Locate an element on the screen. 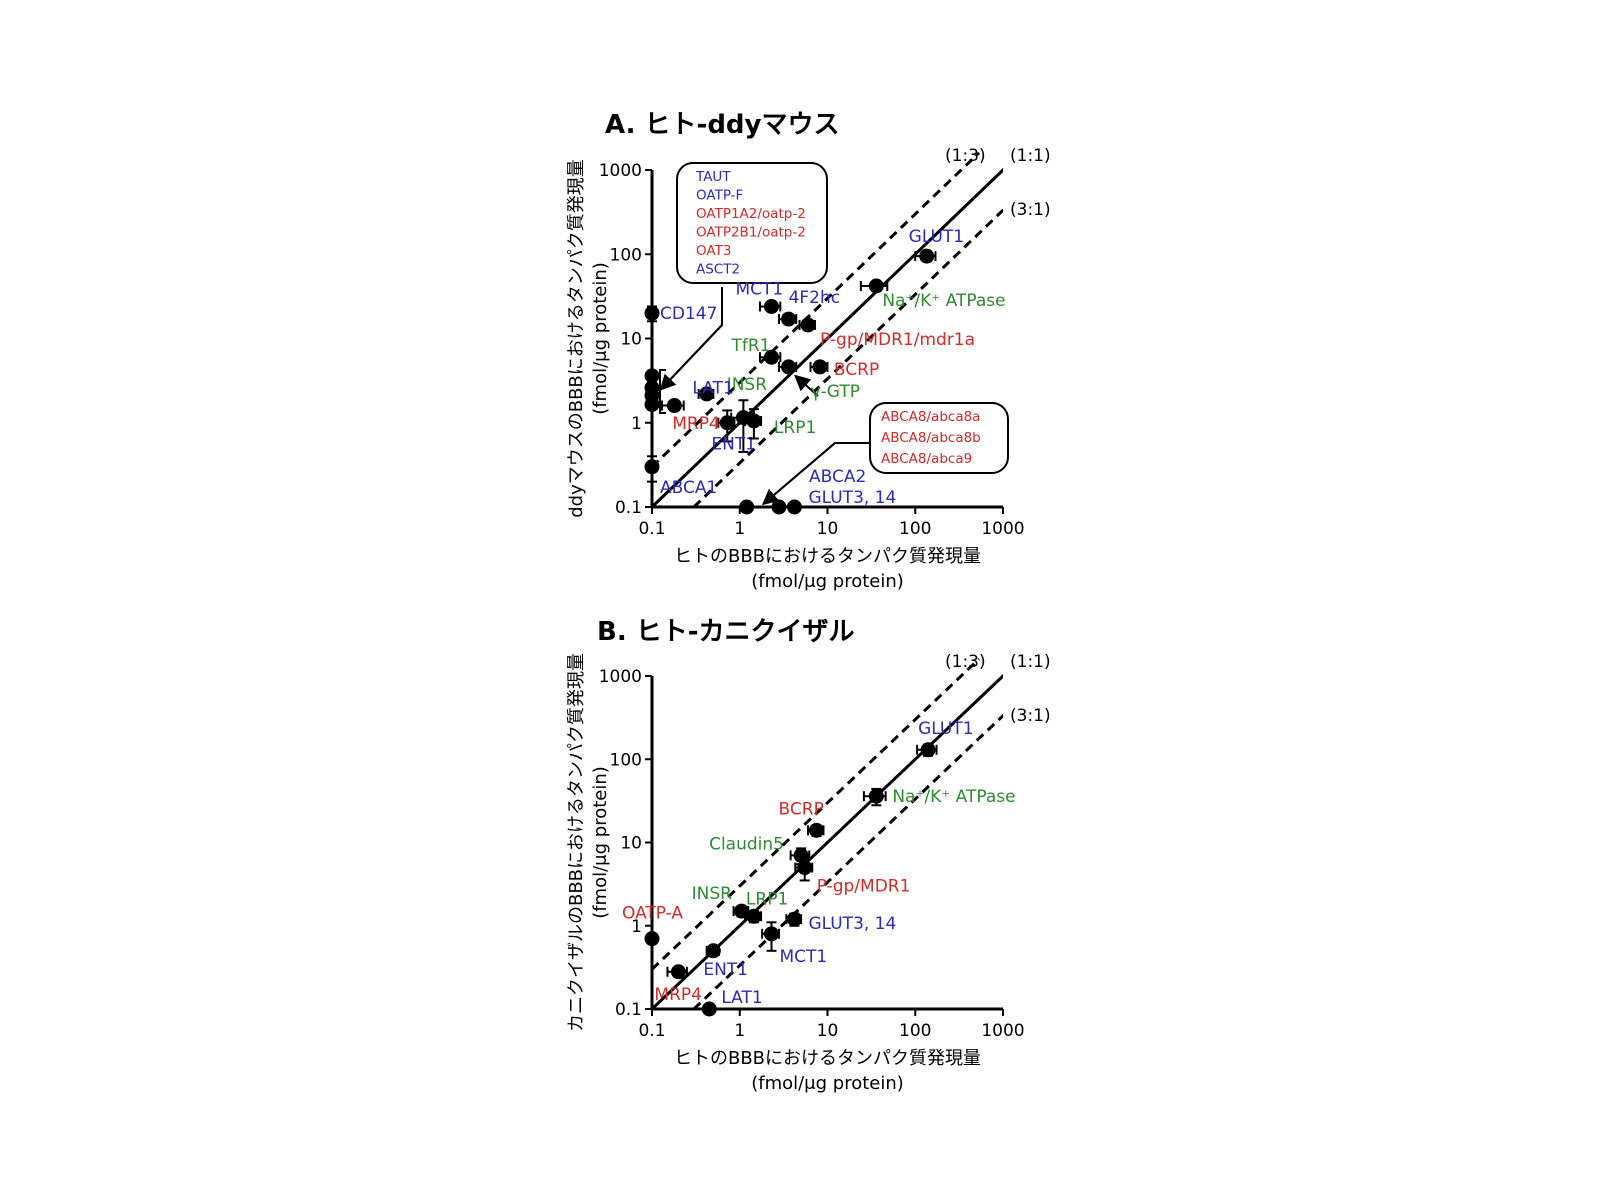 The height and width of the screenshot is (1200, 1600). data-point: LAT1 is located at coordinates (732, 1002).